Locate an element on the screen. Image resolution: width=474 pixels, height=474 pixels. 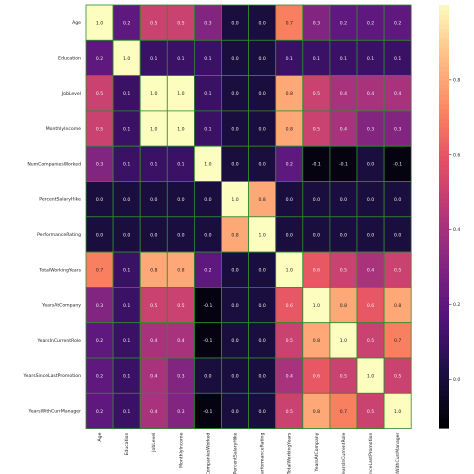
colorbar-tick-label: 0.6 is located at coordinates (456, 155).